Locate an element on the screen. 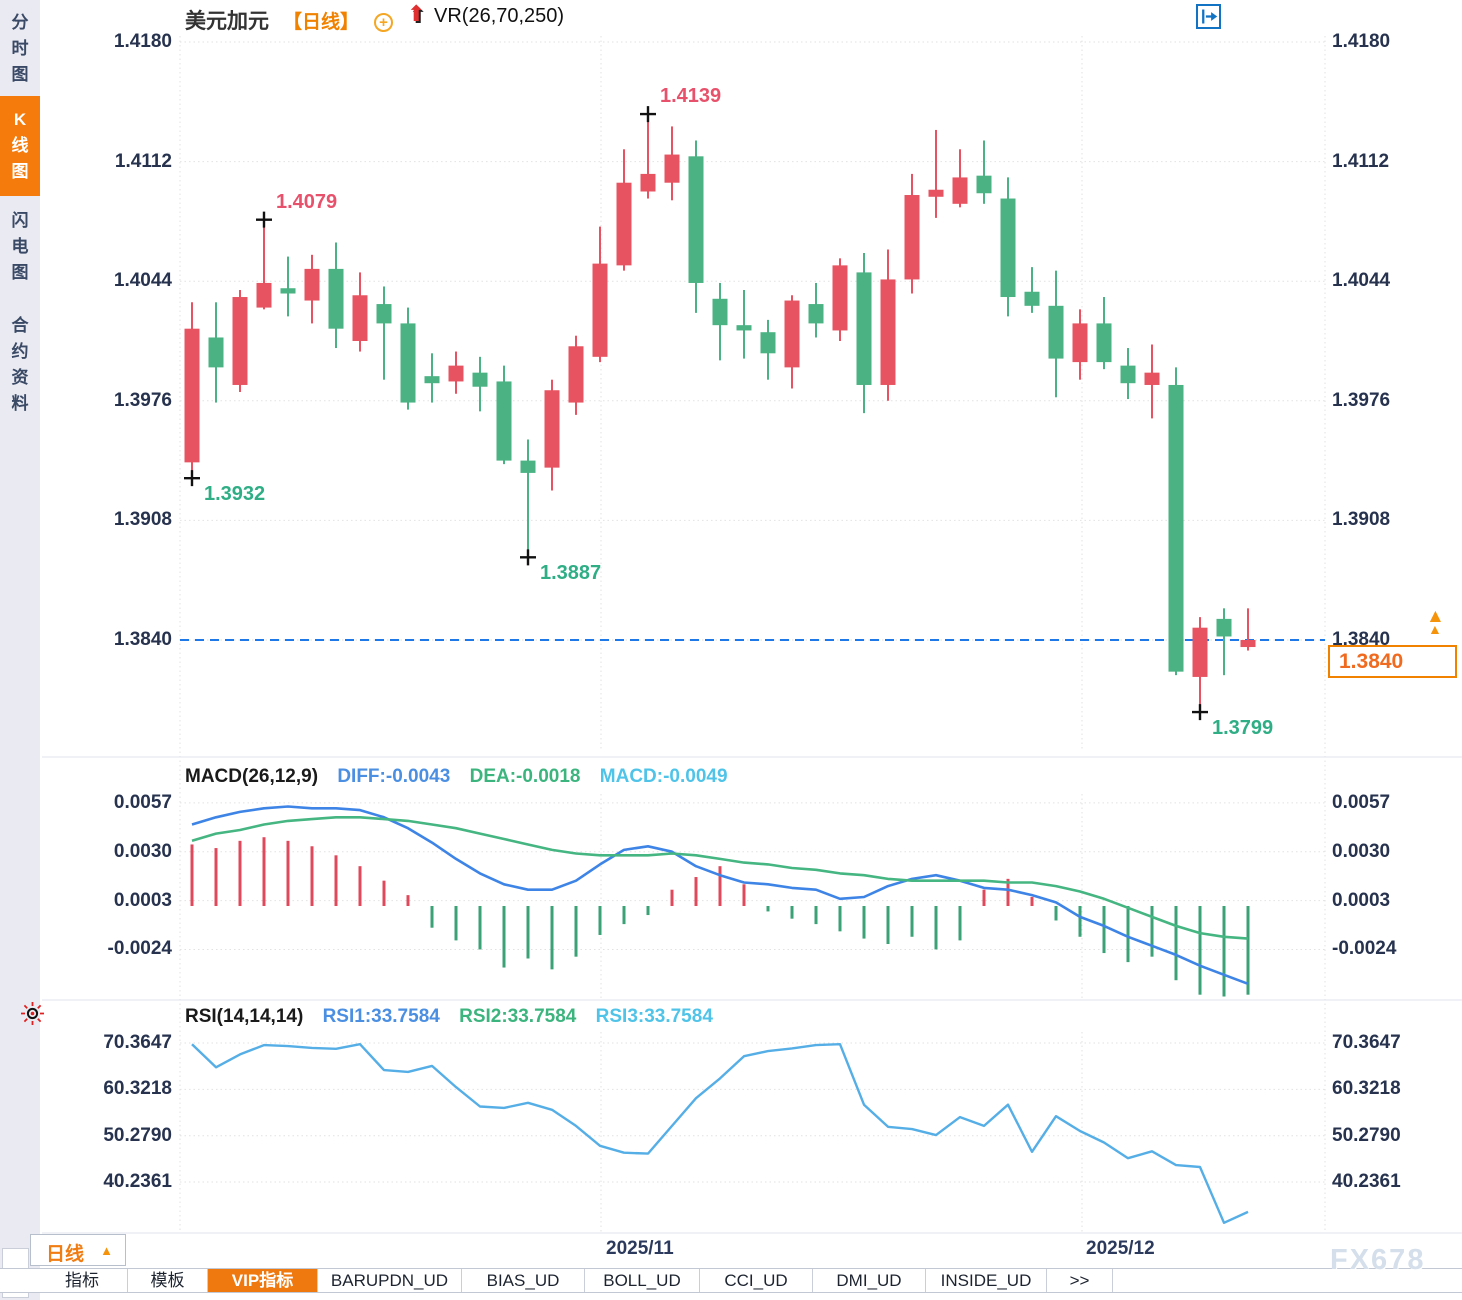 Image resolution: width=1462 pixels, height=1300 pixels. bottom-tab-10: >> is located at coordinates (1080, 1280).